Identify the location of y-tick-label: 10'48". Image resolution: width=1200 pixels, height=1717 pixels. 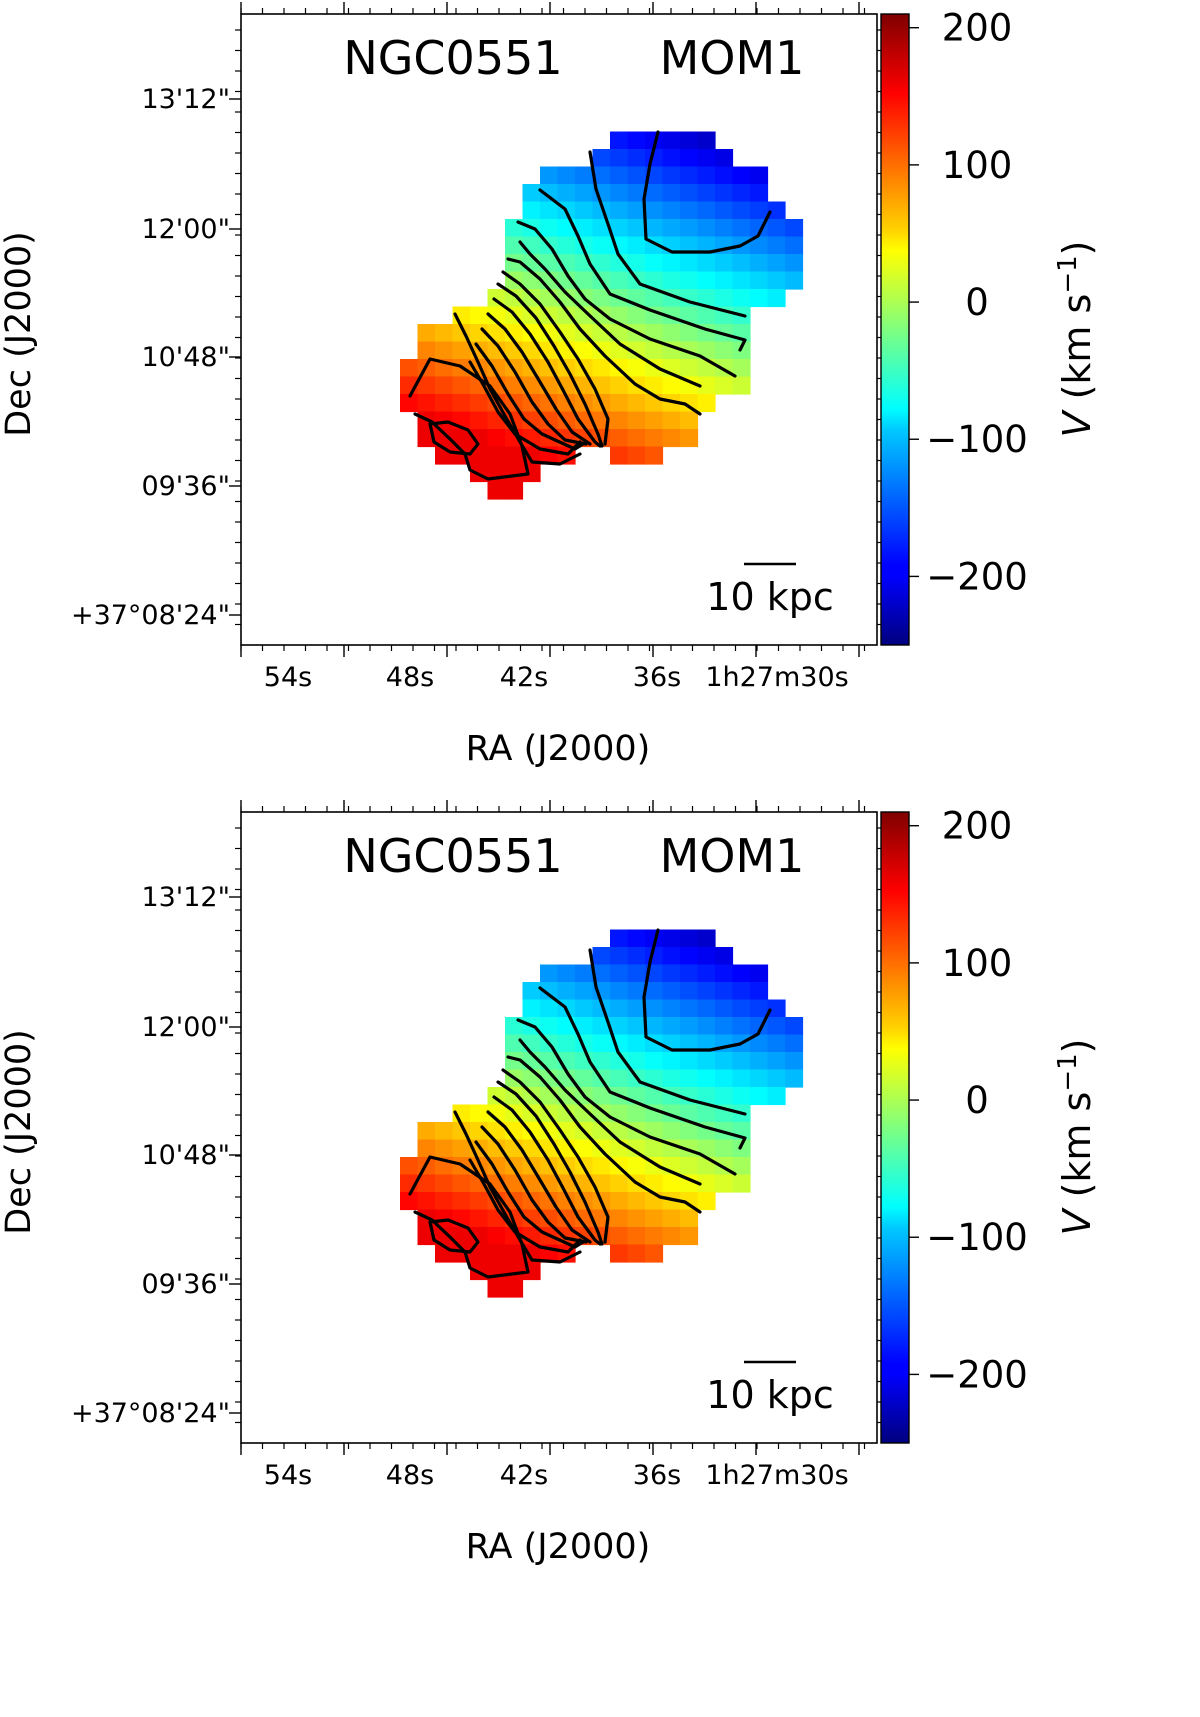
(185, 357).